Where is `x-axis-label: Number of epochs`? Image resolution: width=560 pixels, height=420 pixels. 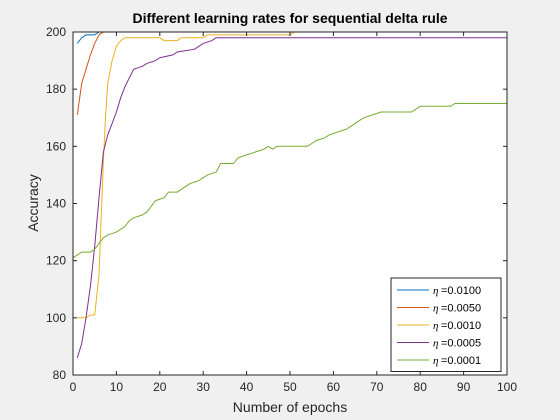
x-axis-label: Number of epochs is located at coordinates (290, 407).